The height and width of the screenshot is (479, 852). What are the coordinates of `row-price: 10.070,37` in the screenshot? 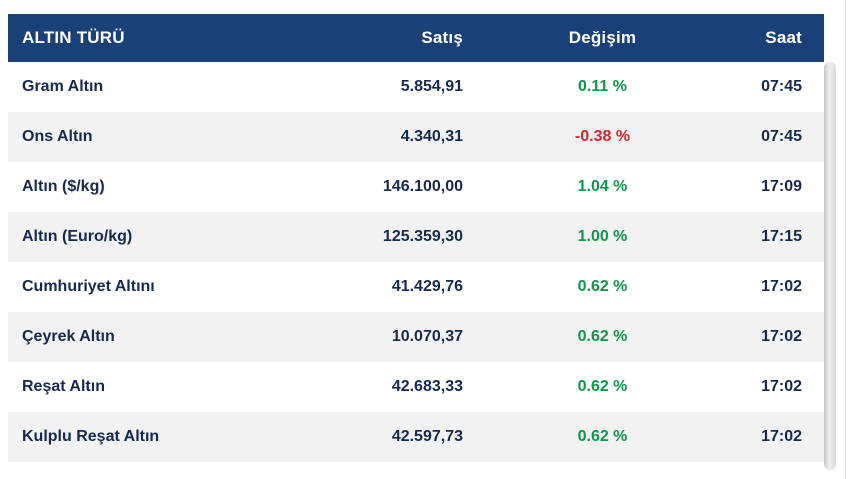 It's located at (427, 336).